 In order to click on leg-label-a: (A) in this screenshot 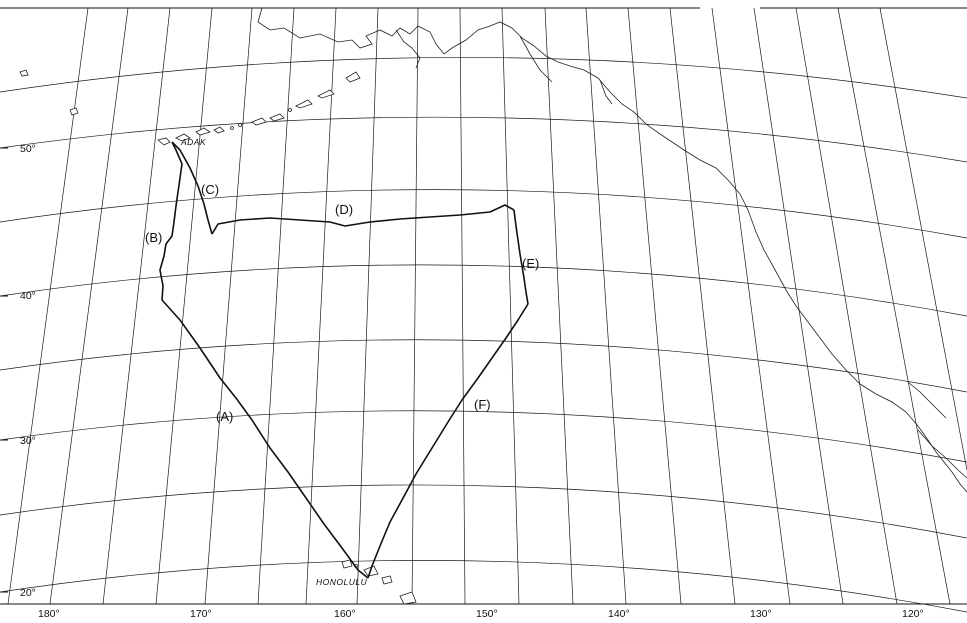, I will do `click(224, 416)`.